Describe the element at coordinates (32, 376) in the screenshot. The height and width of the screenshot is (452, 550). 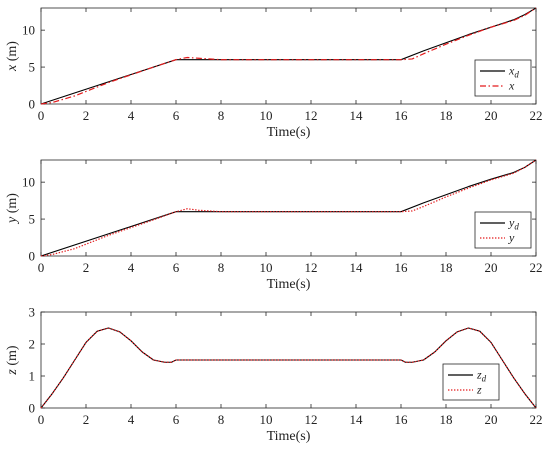
I see `y-tick-label: 1` at that location.